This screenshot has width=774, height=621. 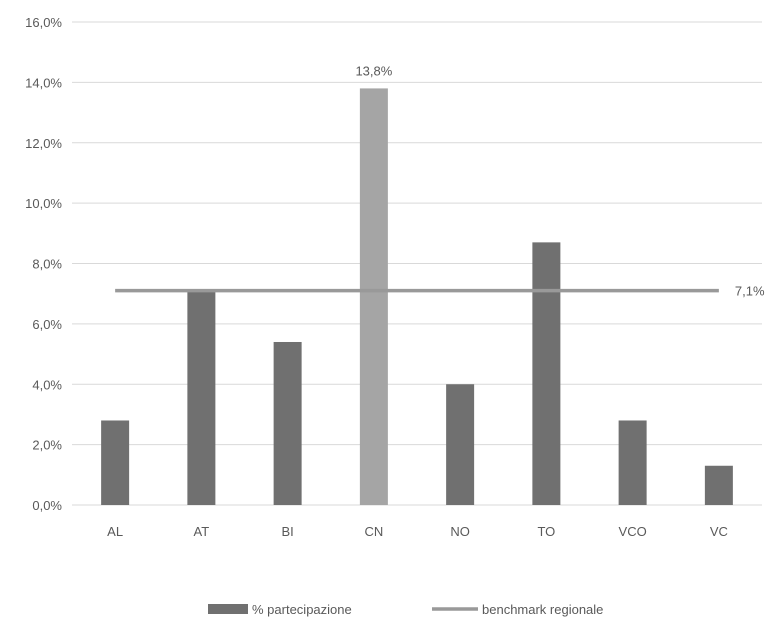 What do you see at coordinates (43, 22) in the screenshot?
I see `y-tick-label: 16,0%` at bounding box center [43, 22].